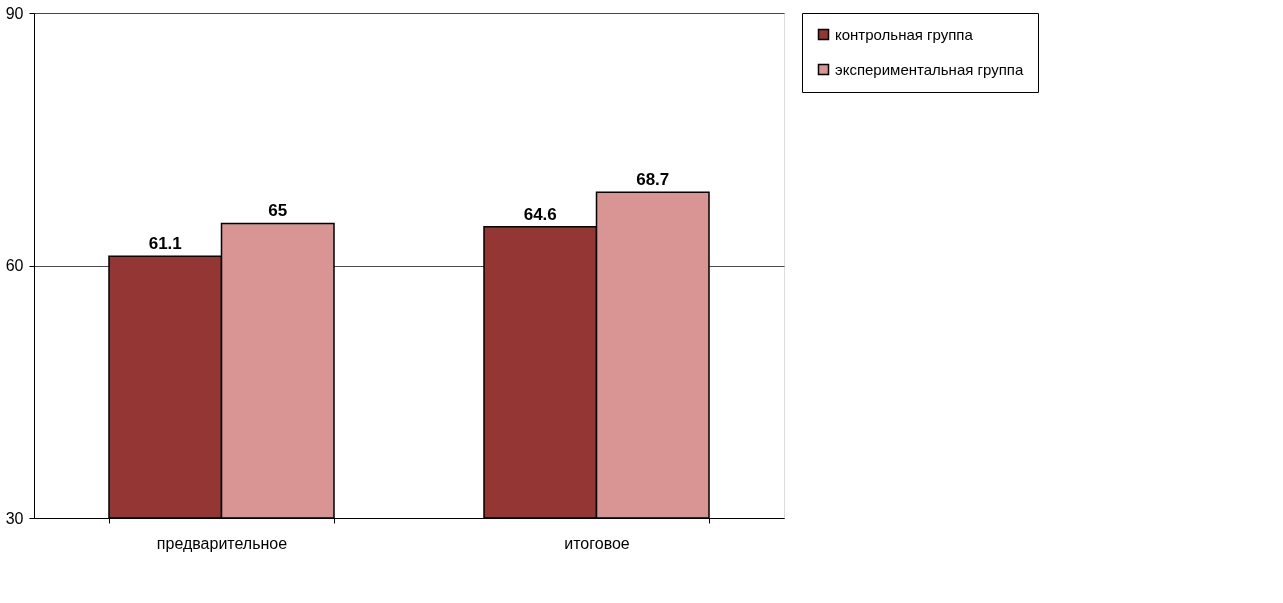  Describe the element at coordinates (597, 543) in the screenshot. I see `x-tick-label: итоговое` at that location.